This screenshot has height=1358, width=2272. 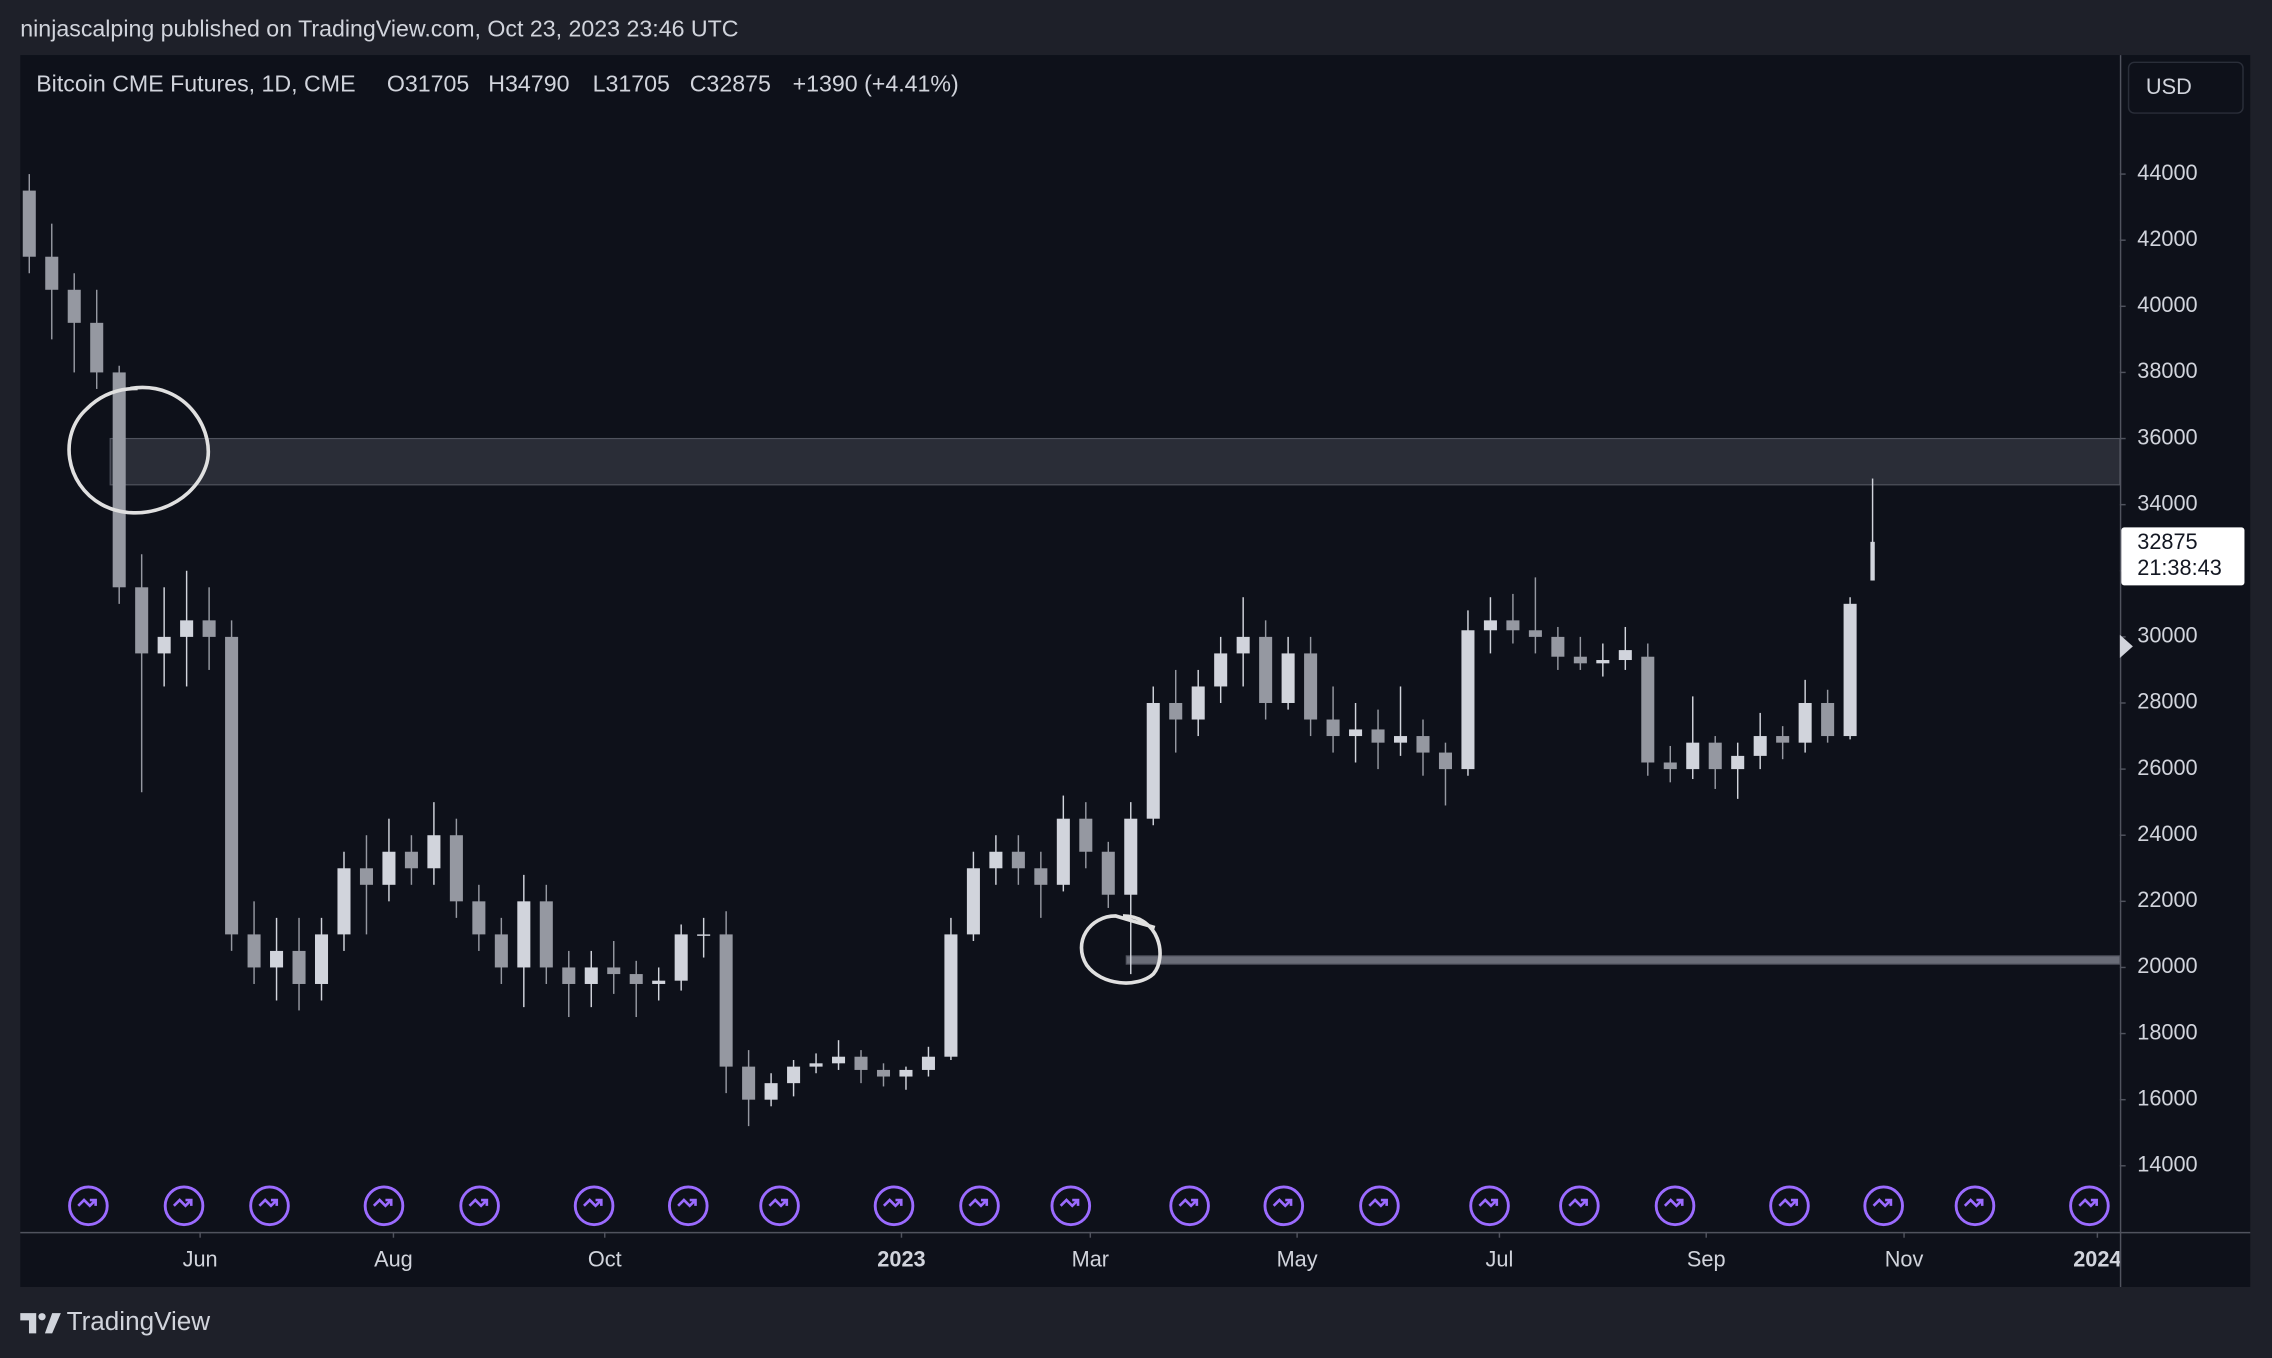 I want to click on high-label: H34790, so click(x=528, y=84).